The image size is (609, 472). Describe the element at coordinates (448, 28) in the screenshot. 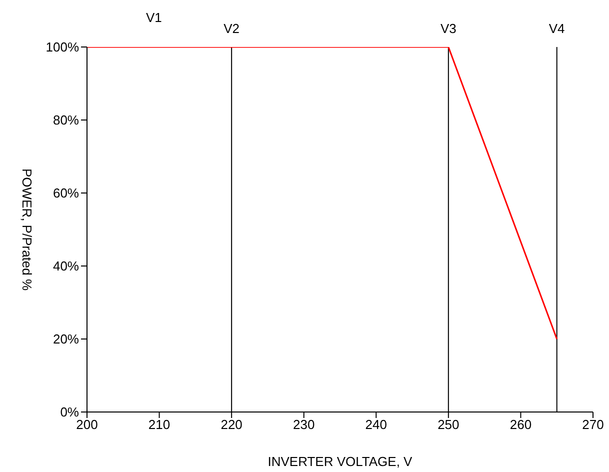

I see `ref-line-label: V3` at that location.